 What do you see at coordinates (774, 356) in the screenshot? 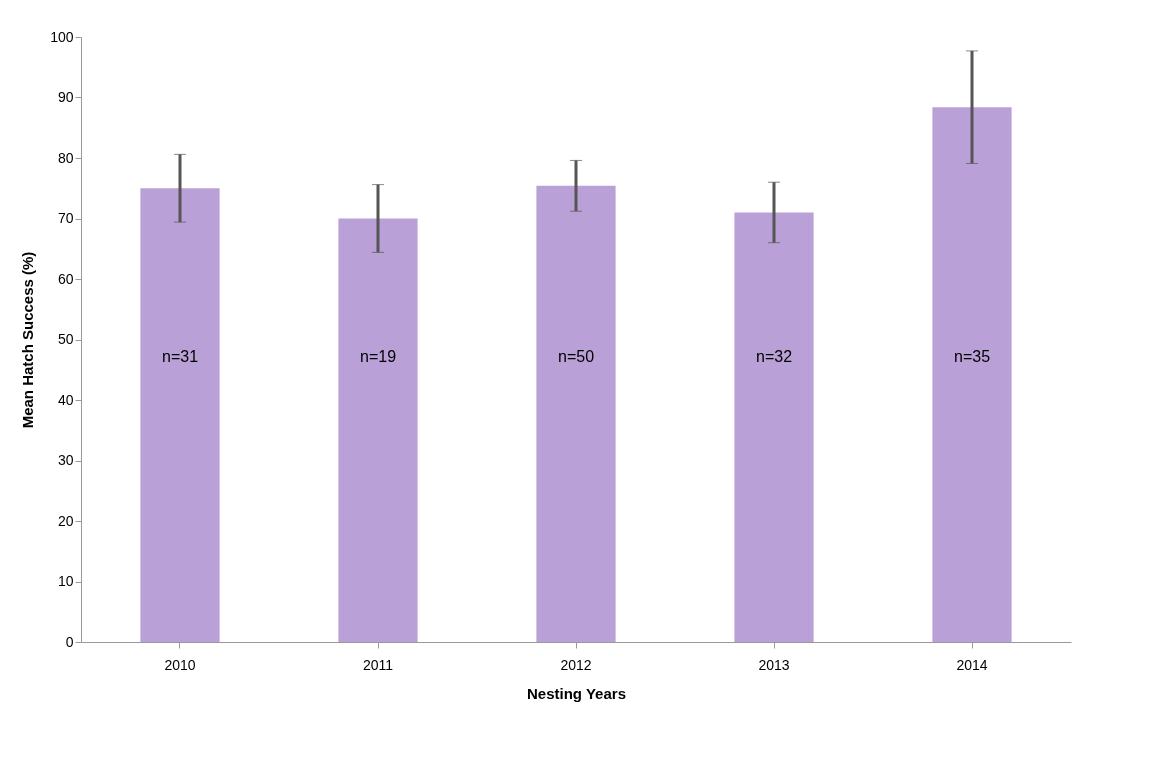
I see `annotation: n=32` at bounding box center [774, 356].